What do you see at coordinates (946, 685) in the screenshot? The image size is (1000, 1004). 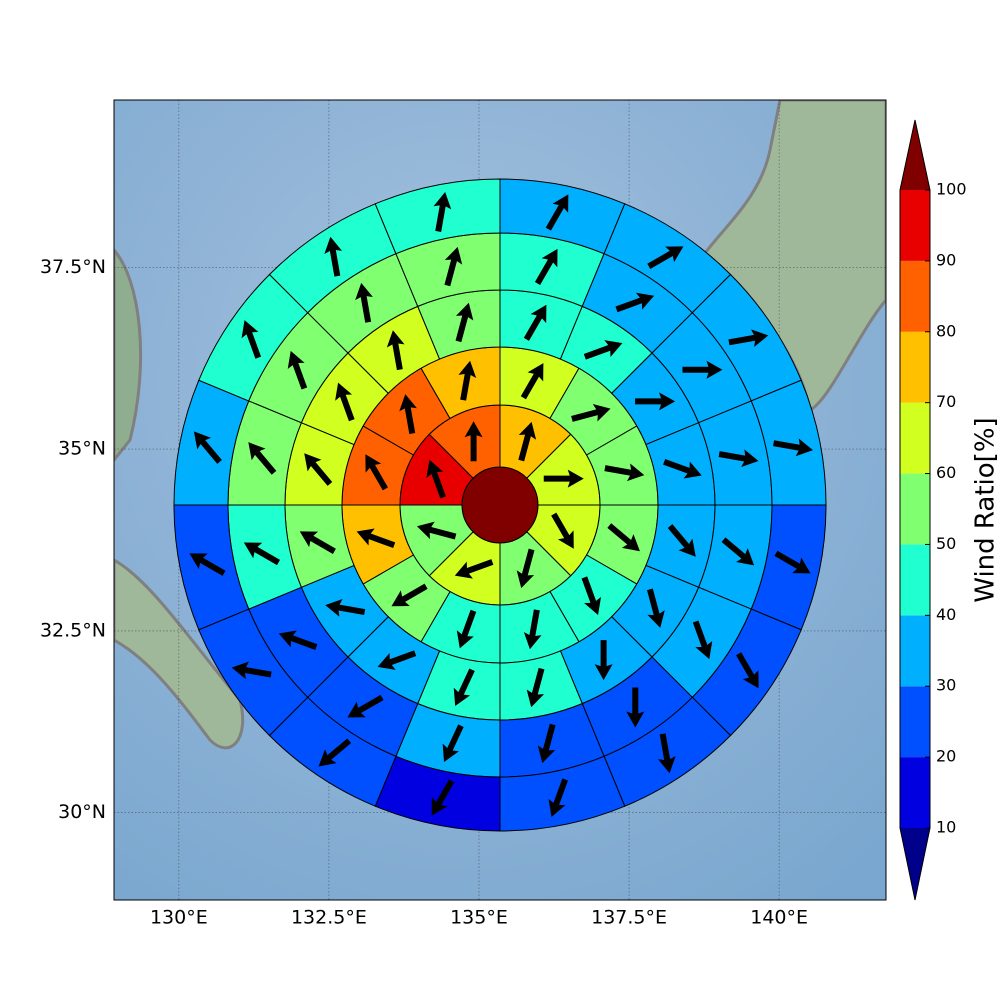 I see `colorbar-tick-label: 30` at bounding box center [946, 685].